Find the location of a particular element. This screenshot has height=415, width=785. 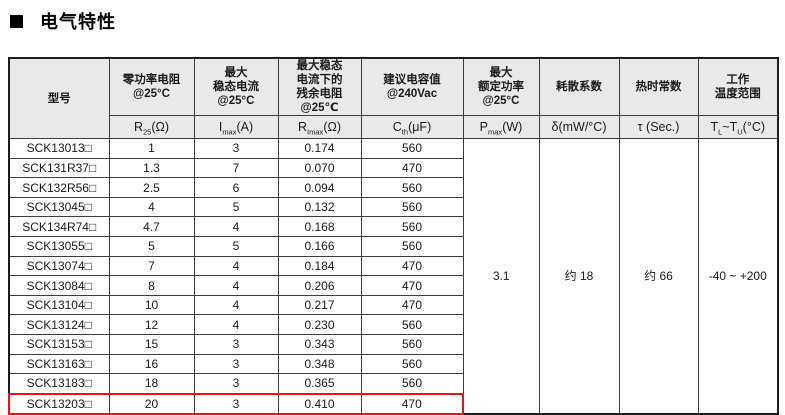

unit-cth-units: (μF) is located at coordinates (420, 127).